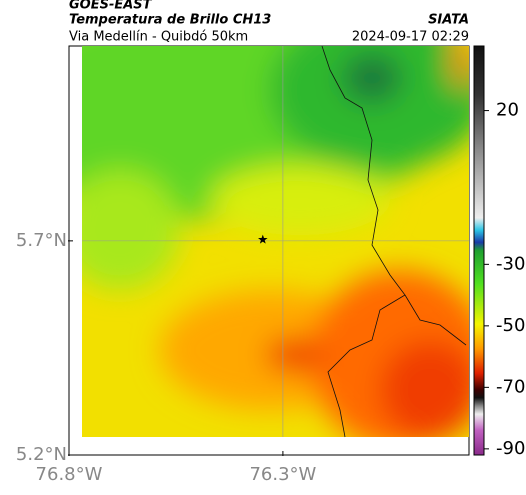 This screenshot has width=526, height=495. Describe the element at coordinates (111, 6) in the screenshot. I see `title: GOES-EAST` at that location.